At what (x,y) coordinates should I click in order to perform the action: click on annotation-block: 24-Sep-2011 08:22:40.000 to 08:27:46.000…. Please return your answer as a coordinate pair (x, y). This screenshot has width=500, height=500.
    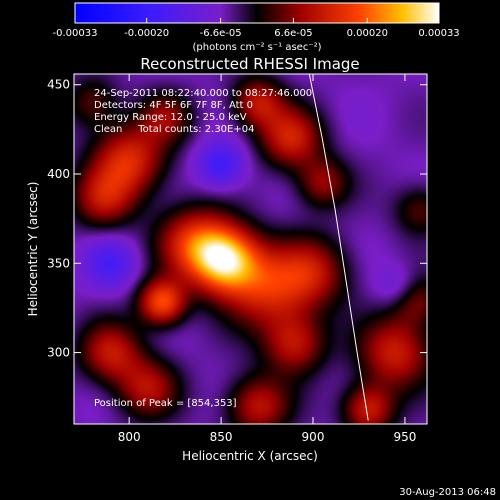
    Looking at the image, I should click on (203, 111).